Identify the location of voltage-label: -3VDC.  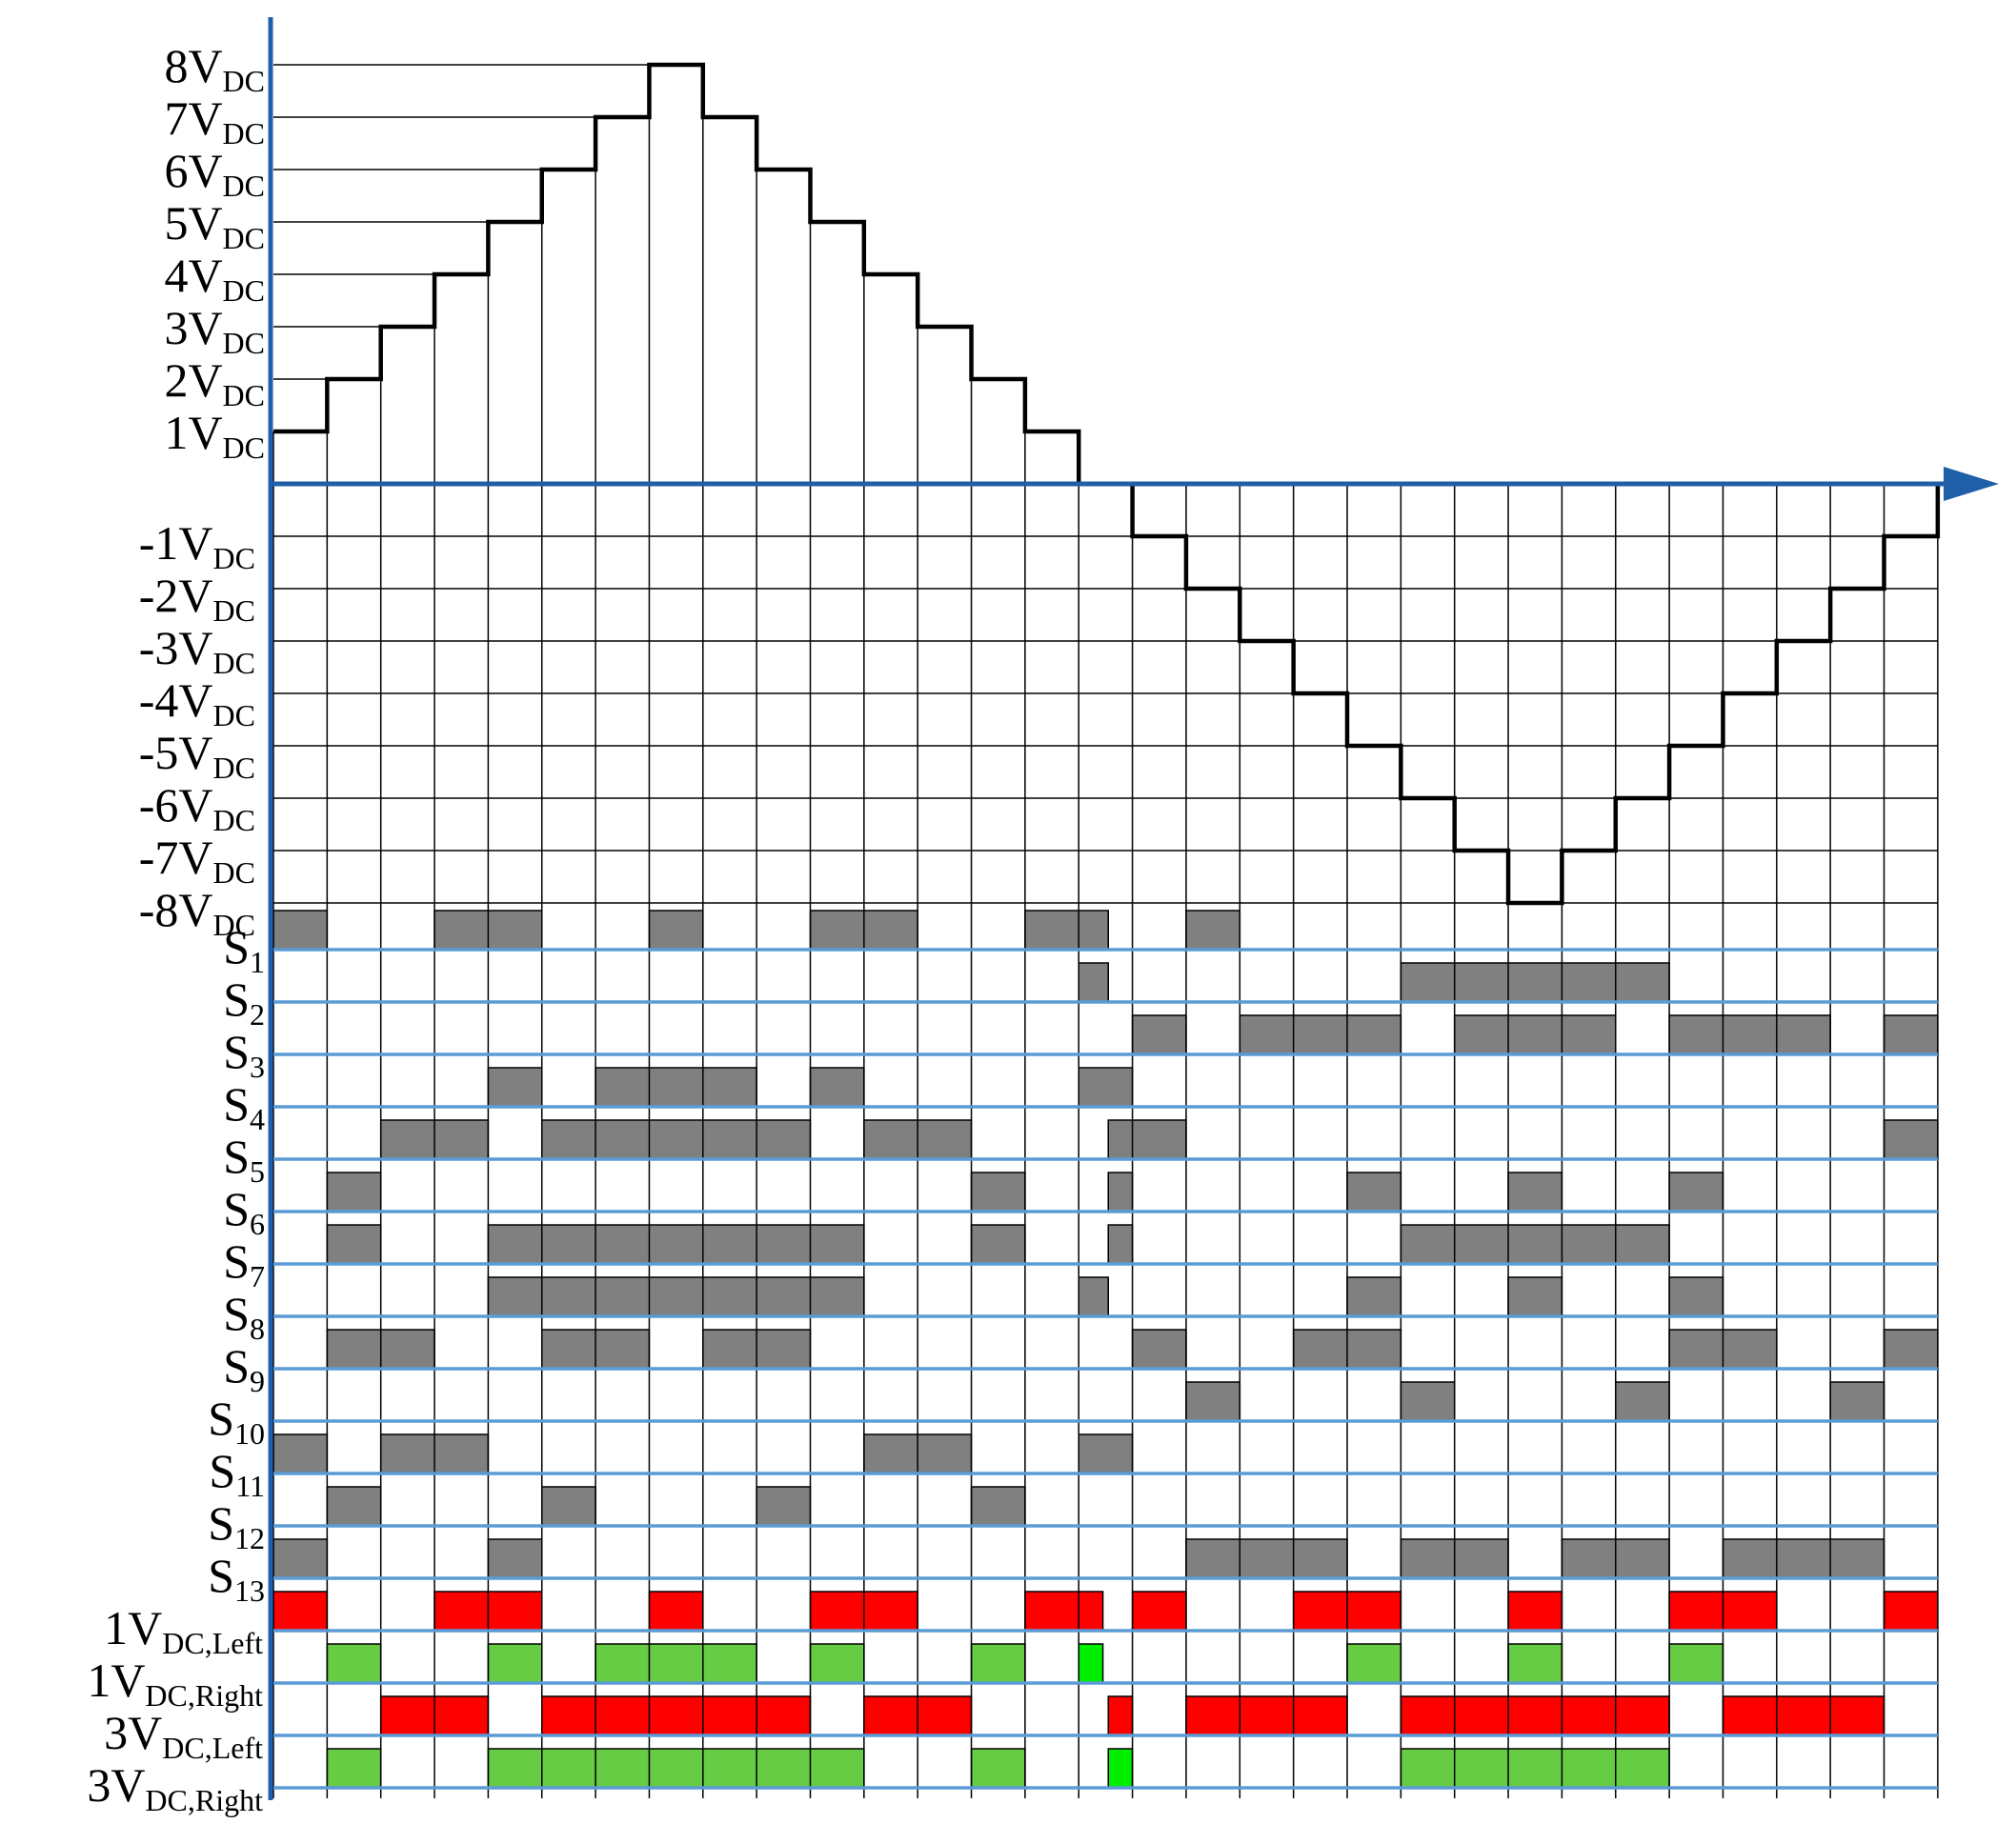
(197, 651).